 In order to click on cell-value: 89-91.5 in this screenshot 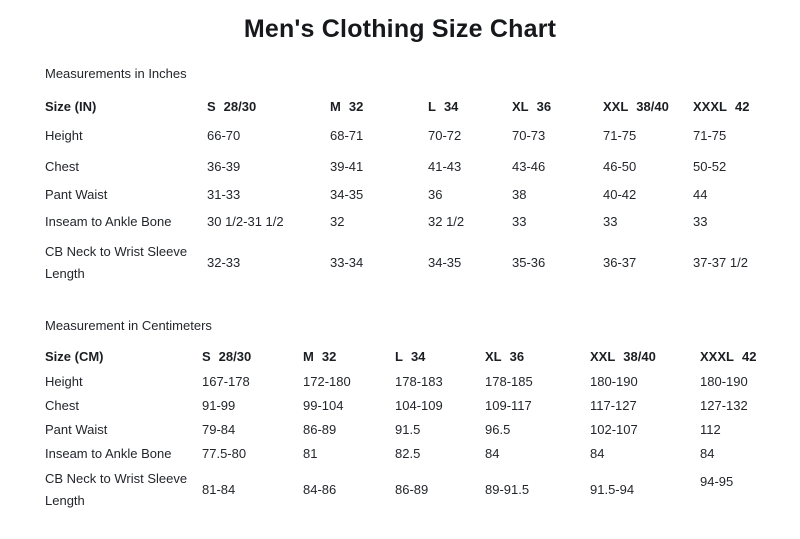, I will do `click(507, 489)`.